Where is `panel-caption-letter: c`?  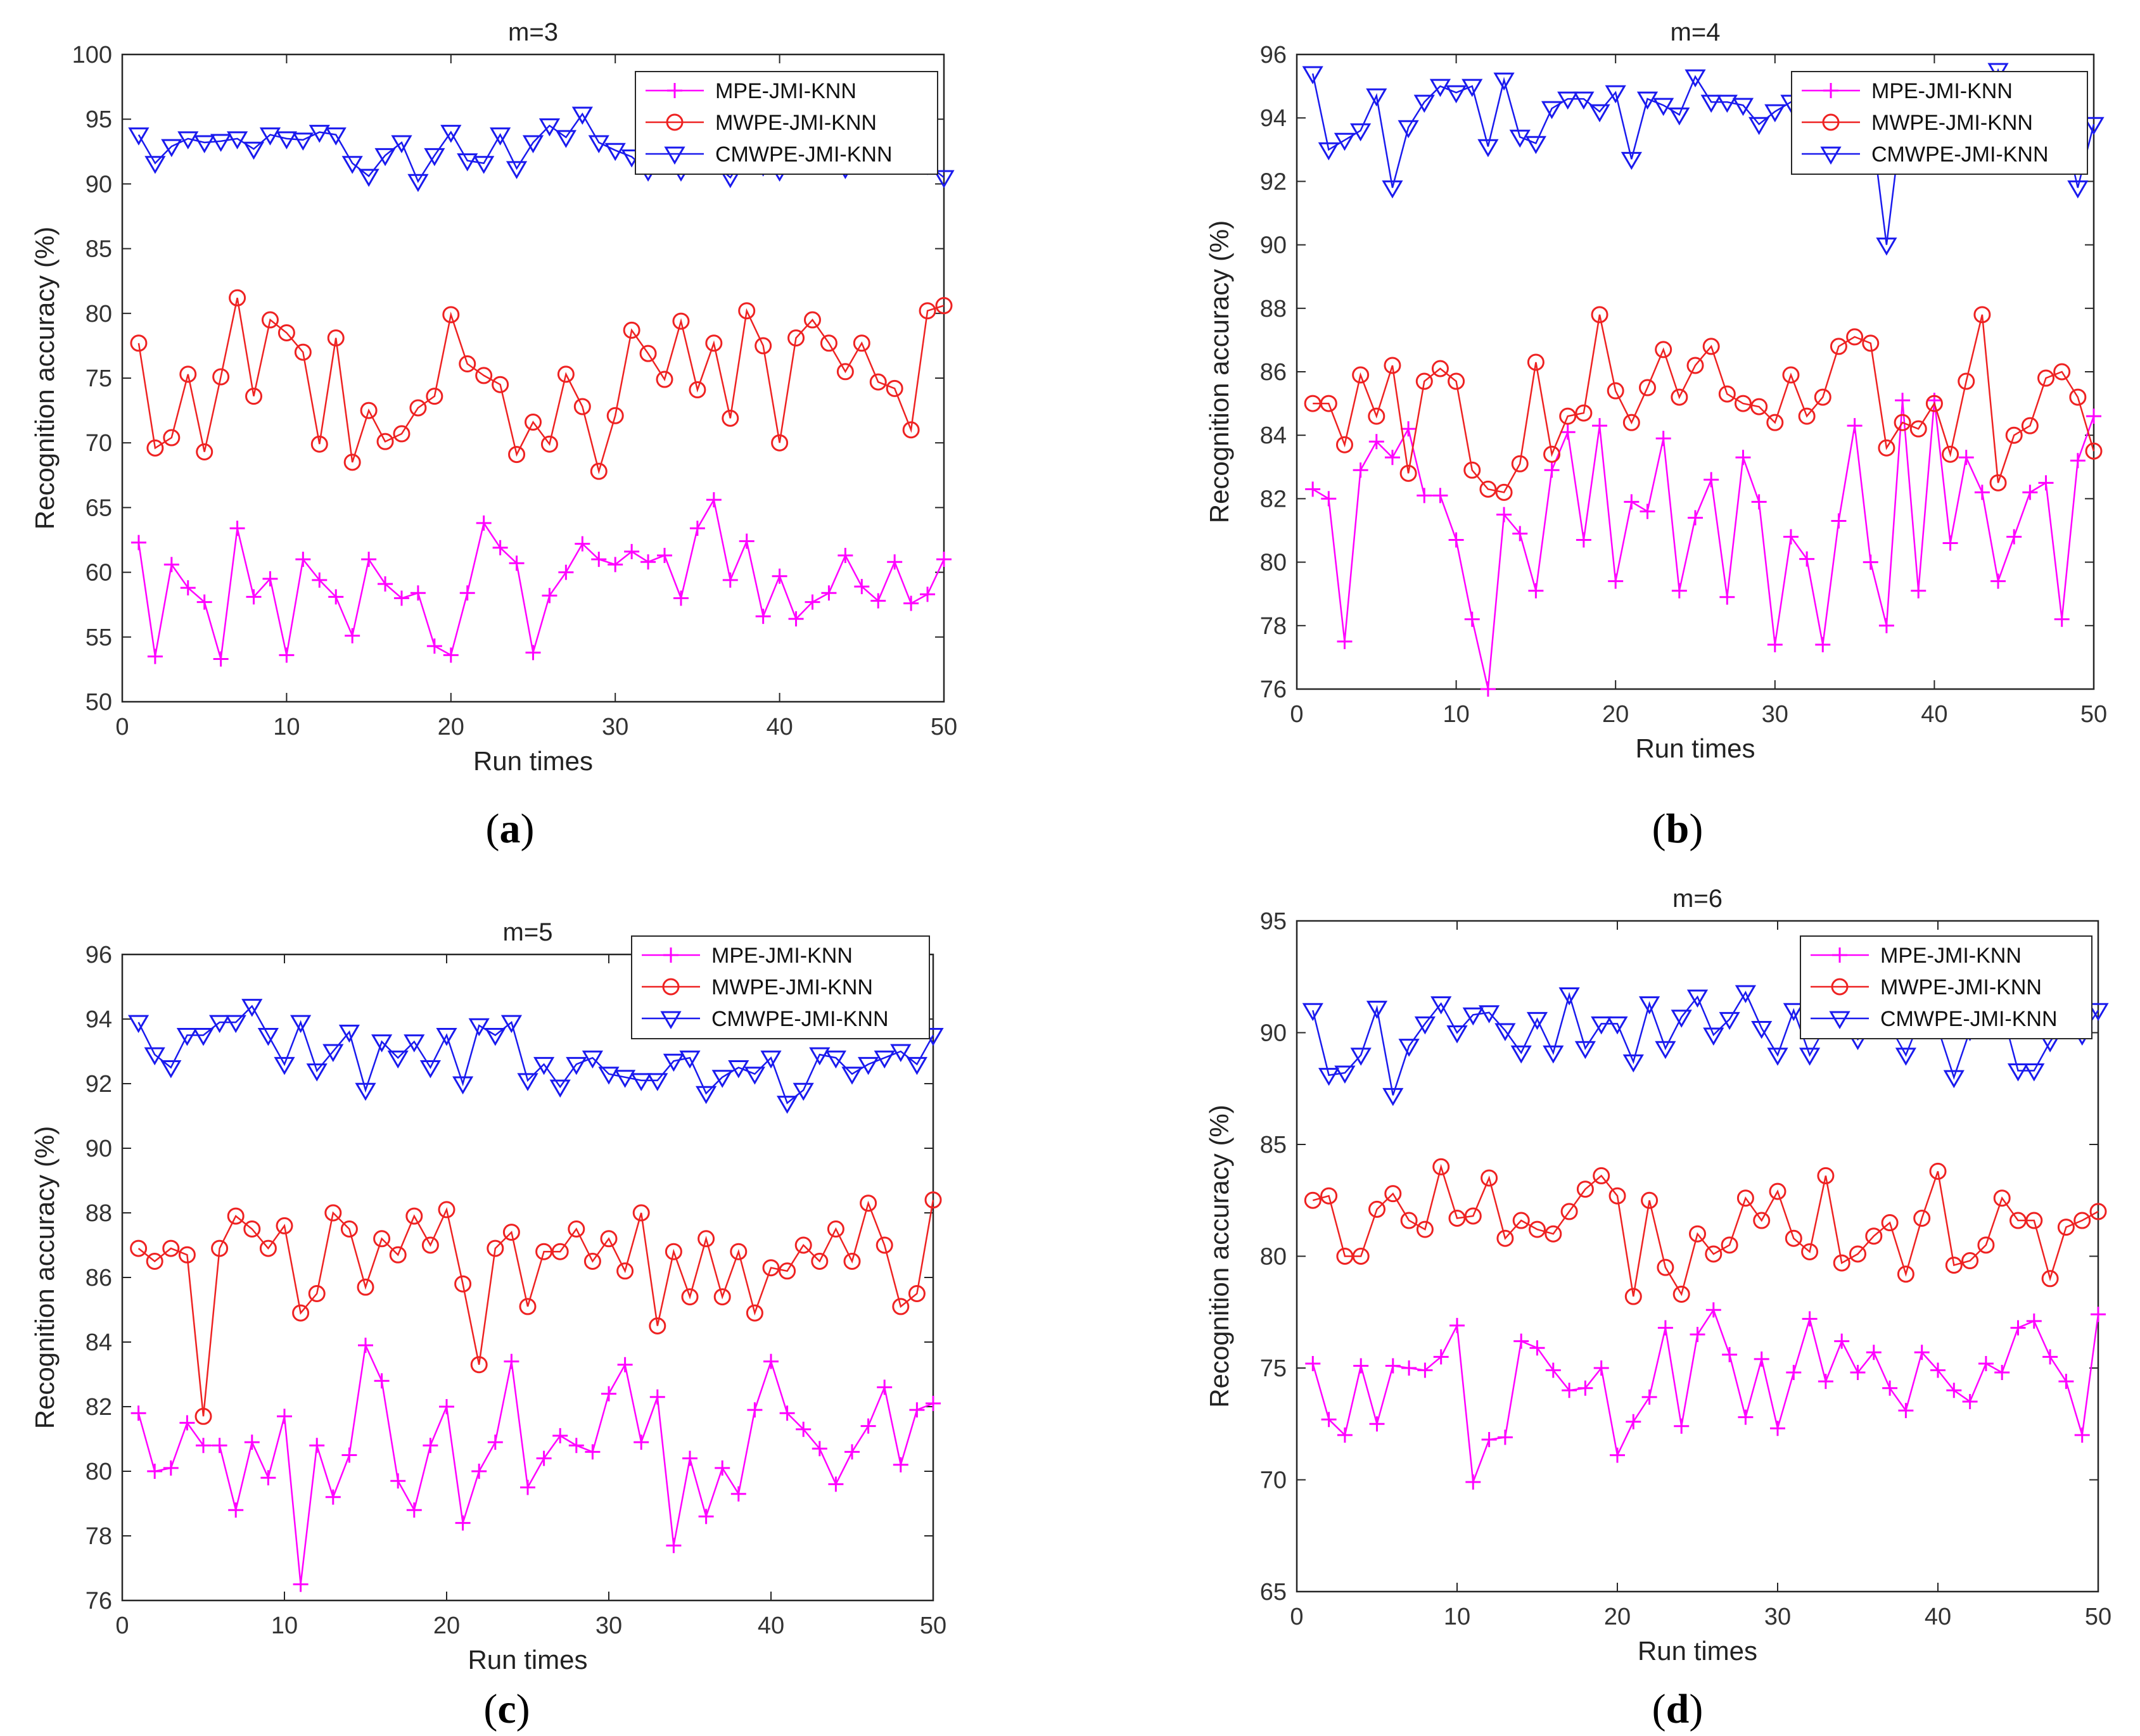
panel-caption-letter: c is located at coordinates (506, 1709).